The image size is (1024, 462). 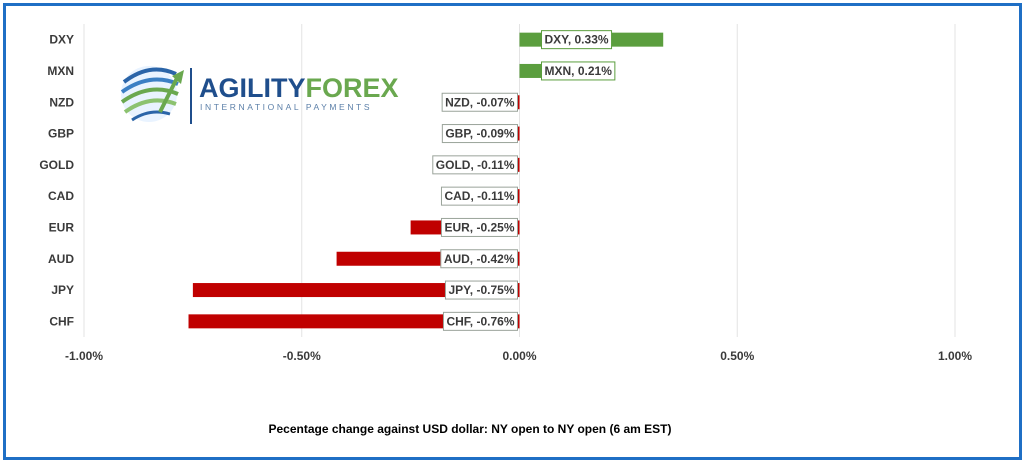 I want to click on globe-icon, so click(x=152, y=94).